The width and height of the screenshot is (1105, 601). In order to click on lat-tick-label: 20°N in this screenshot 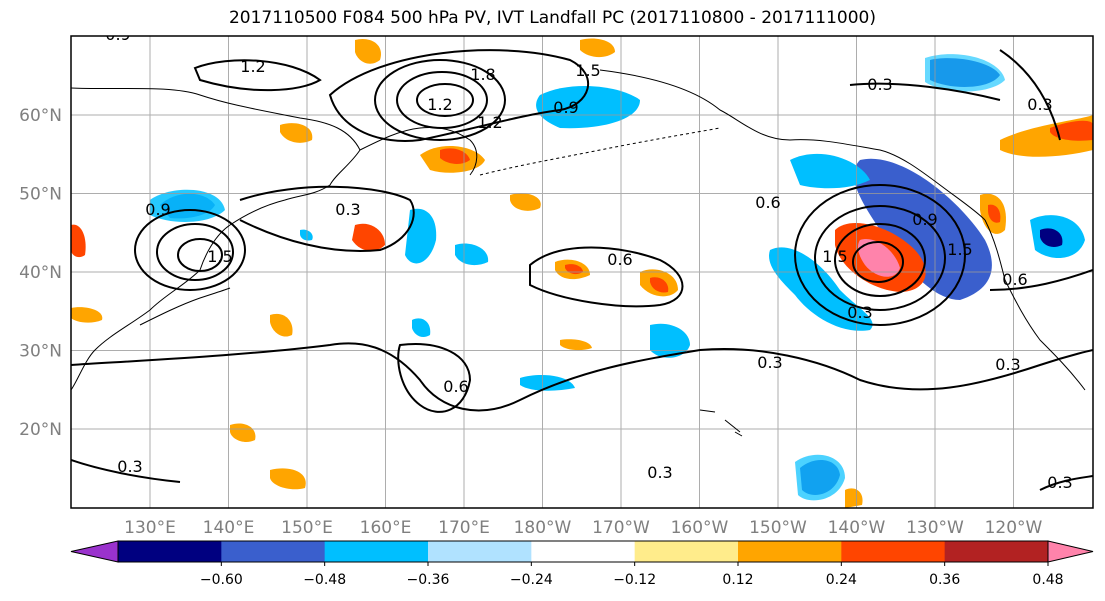, I will do `click(40, 430)`.